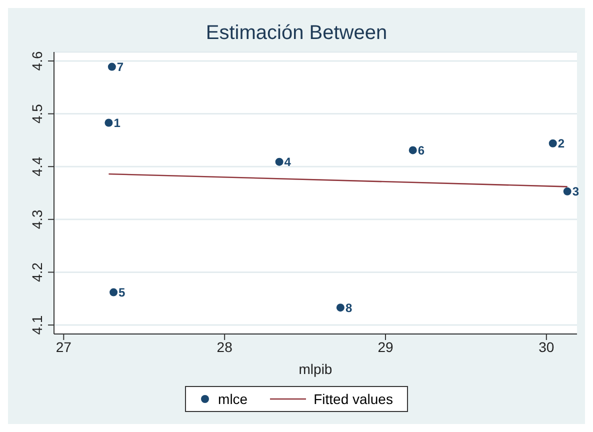 Image resolution: width=593 pixels, height=432 pixels. Describe the element at coordinates (117, 123) in the screenshot. I see `annotation: 1` at that location.